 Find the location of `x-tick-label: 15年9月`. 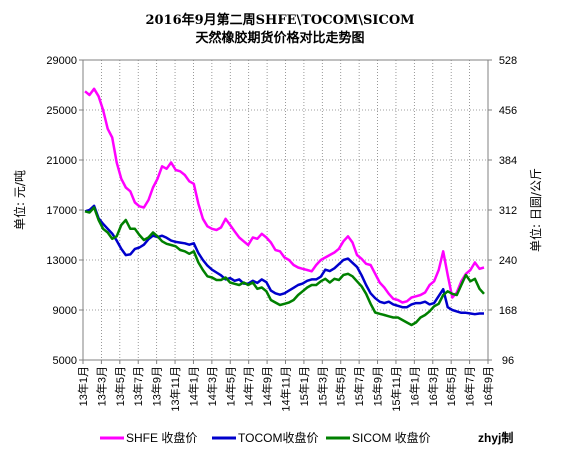

x-tick-label: 15年9月 is located at coordinates (378, 386).